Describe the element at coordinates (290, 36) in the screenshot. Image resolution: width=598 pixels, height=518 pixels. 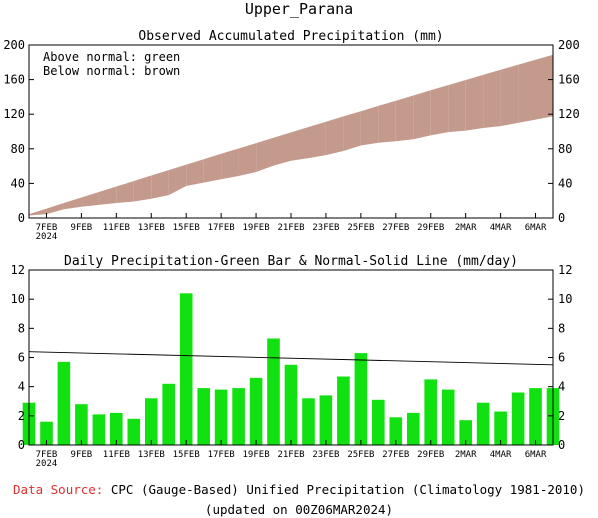
I see `top-chart-title: Observed Accumulated Precipitation (mm)` at that location.